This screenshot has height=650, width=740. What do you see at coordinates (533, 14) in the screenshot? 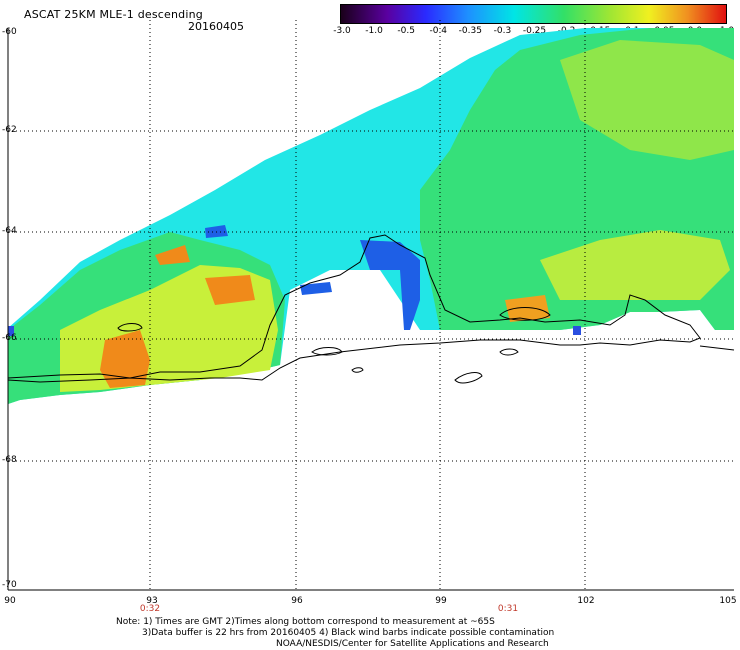
I see `colorbar` at bounding box center [533, 14].